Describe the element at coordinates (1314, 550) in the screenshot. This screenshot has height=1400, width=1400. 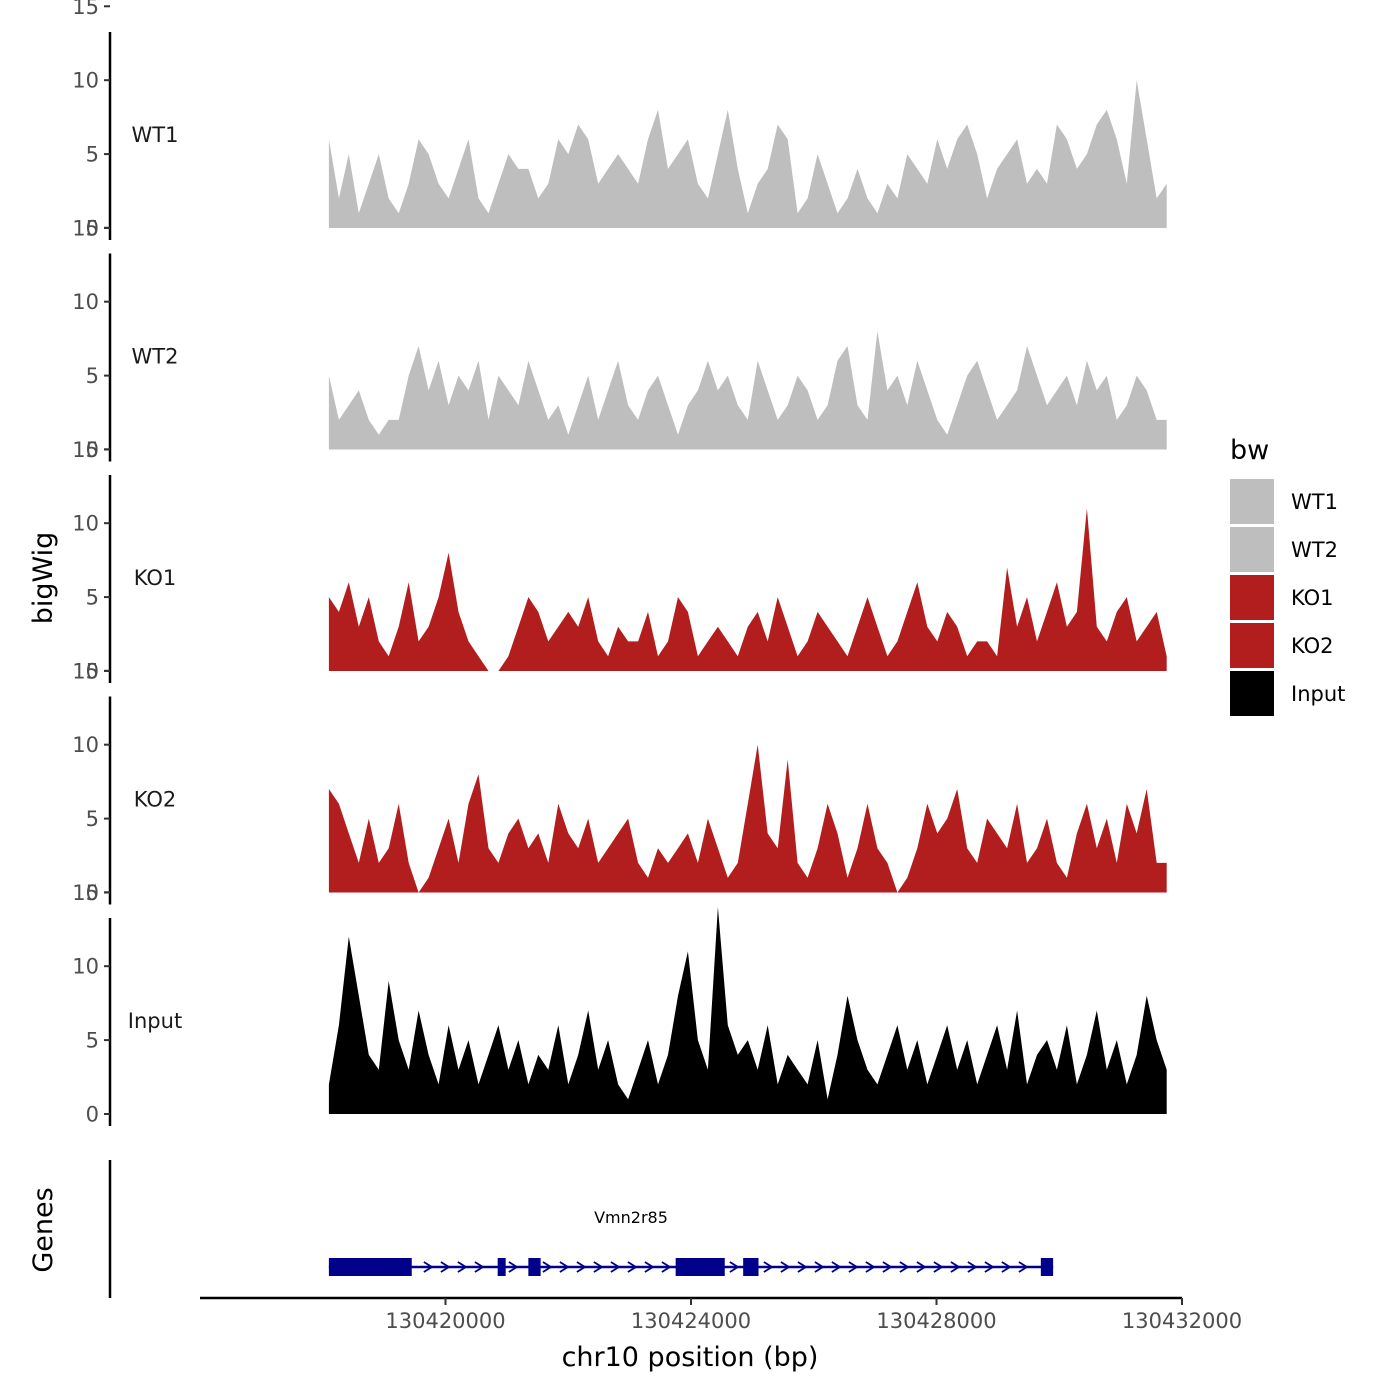
I see `legend-label: WT2` at that location.